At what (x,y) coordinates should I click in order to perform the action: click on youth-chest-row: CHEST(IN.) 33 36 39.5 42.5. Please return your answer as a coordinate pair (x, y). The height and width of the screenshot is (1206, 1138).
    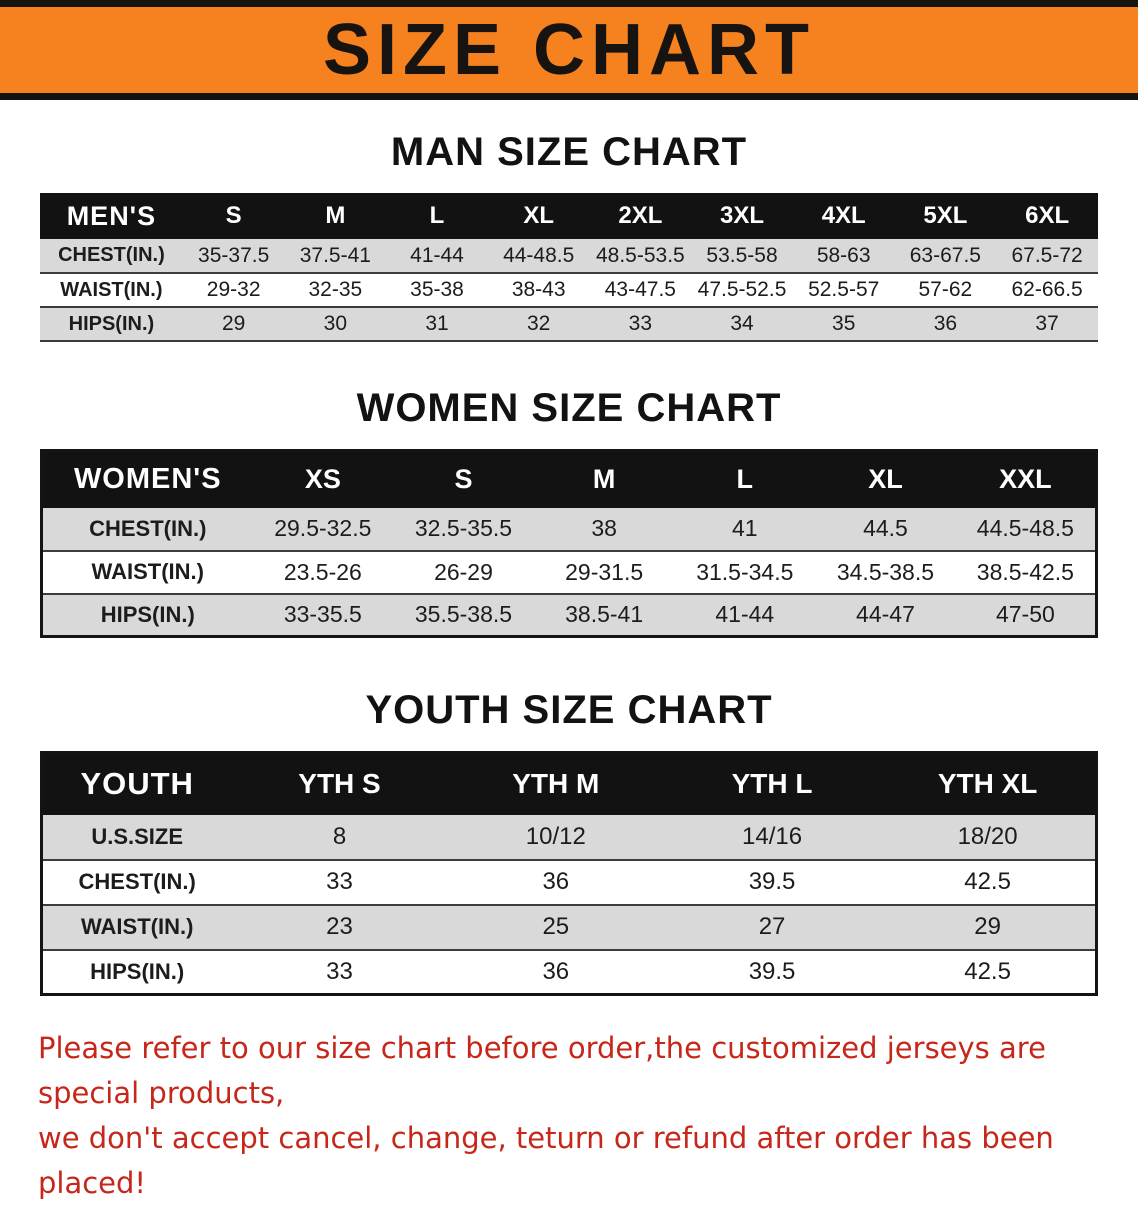
    Looking at the image, I should click on (569, 882).